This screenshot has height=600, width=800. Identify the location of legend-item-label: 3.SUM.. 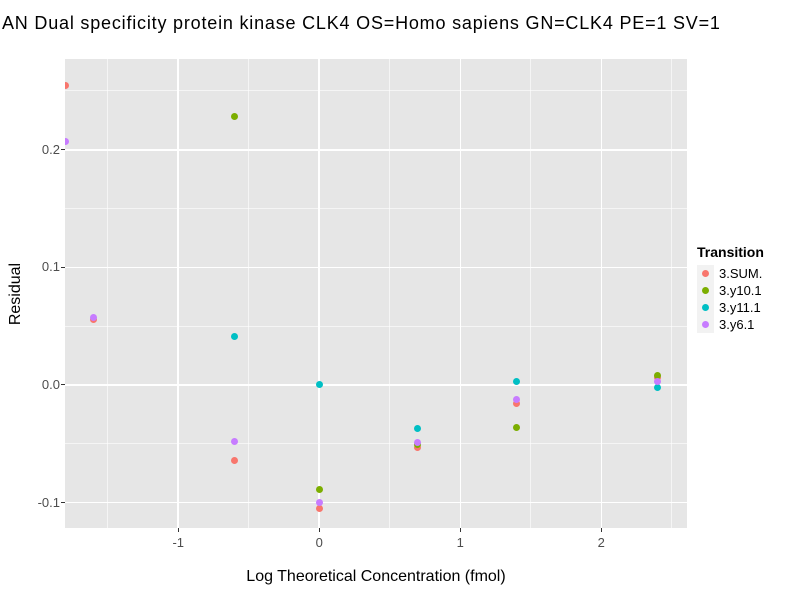
(741, 273).